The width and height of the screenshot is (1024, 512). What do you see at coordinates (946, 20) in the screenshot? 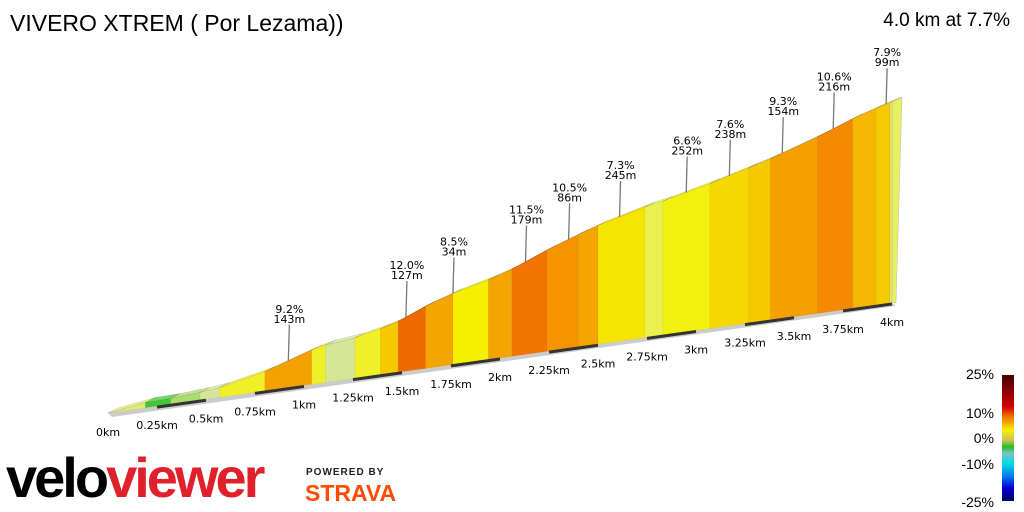
I see `climb-summary: 4.0 km at 7.7%` at bounding box center [946, 20].